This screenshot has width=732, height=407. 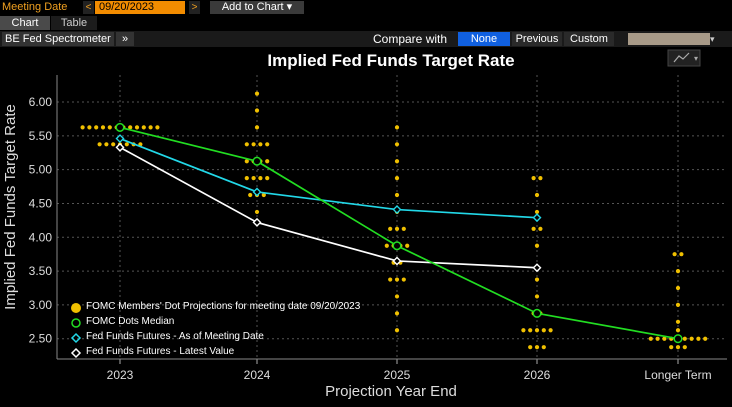 What do you see at coordinates (194, 7) in the screenshot?
I see `next-date-button: >` at bounding box center [194, 7].